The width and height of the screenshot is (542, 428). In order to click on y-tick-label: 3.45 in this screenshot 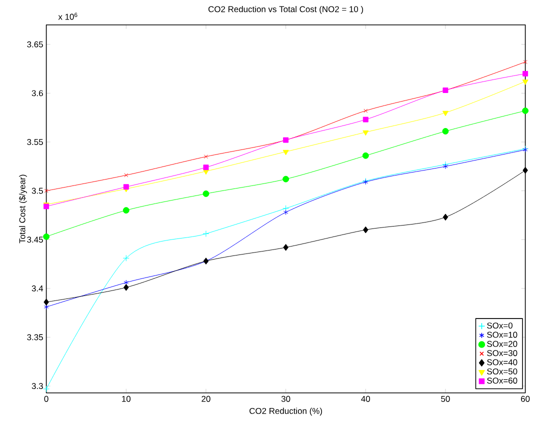, I will do `click(35, 239)`.